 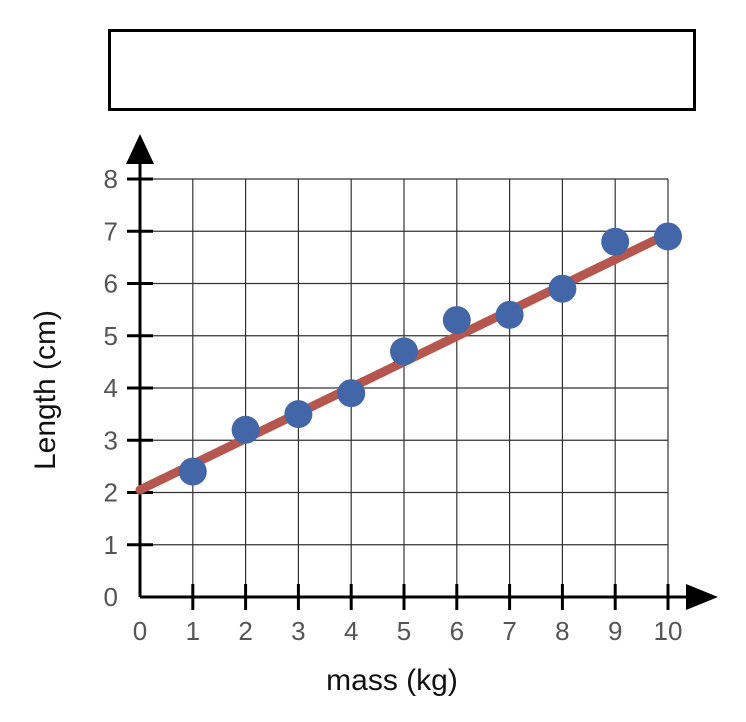 I want to click on y-tick-label: 3, so click(x=111, y=440).